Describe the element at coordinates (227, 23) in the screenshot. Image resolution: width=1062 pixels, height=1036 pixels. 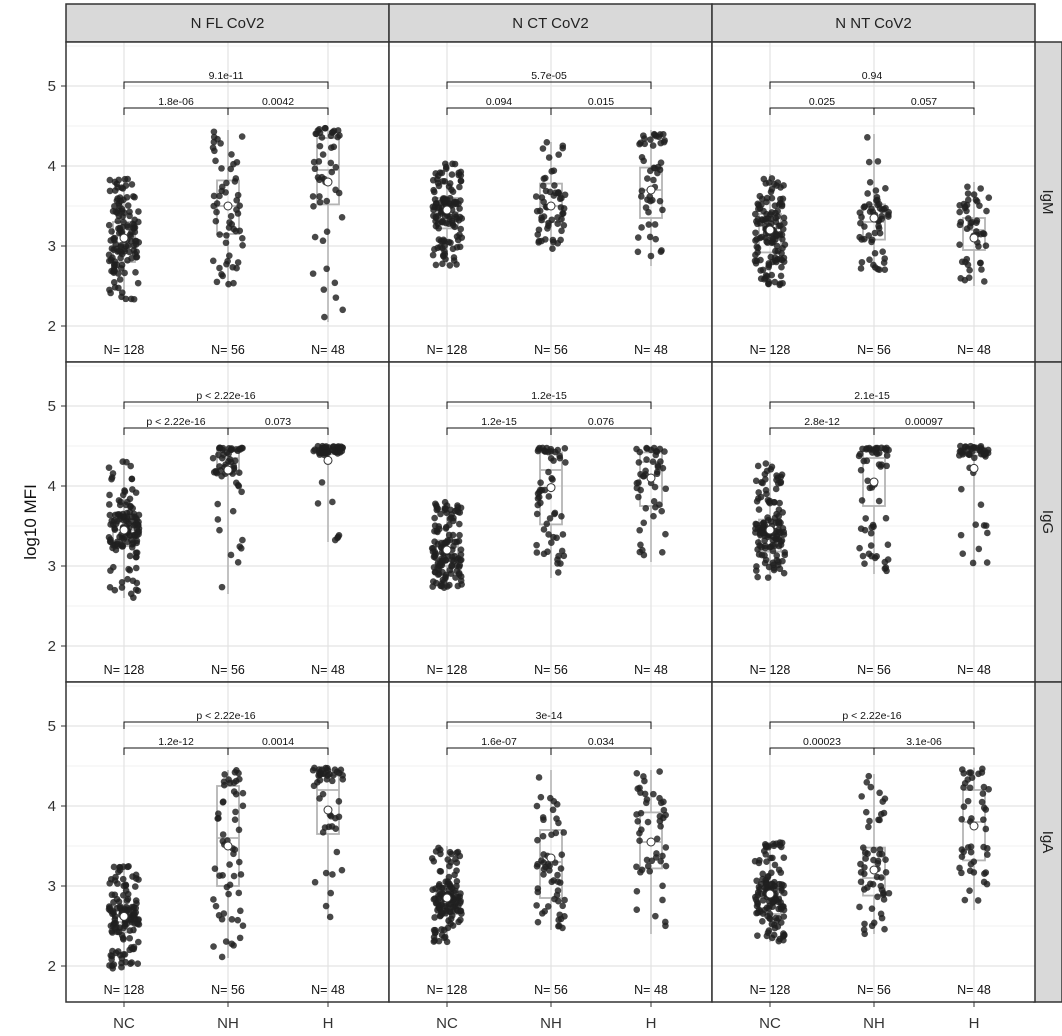
I see `column-strip` at that location.